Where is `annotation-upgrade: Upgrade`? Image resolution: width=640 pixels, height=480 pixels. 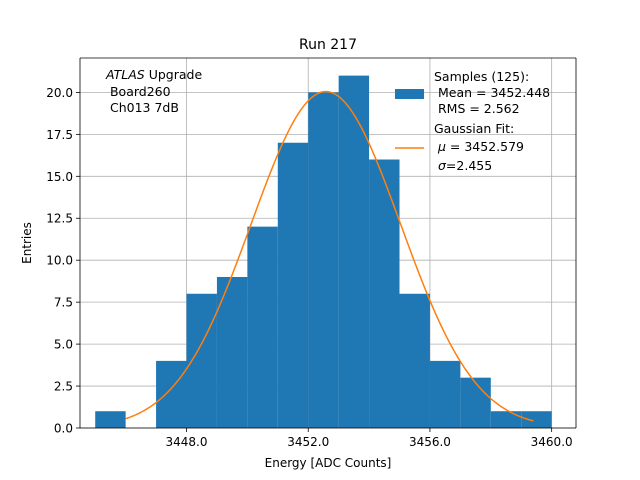 annotation-upgrade: Upgrade is located at coordinates (174, 74).